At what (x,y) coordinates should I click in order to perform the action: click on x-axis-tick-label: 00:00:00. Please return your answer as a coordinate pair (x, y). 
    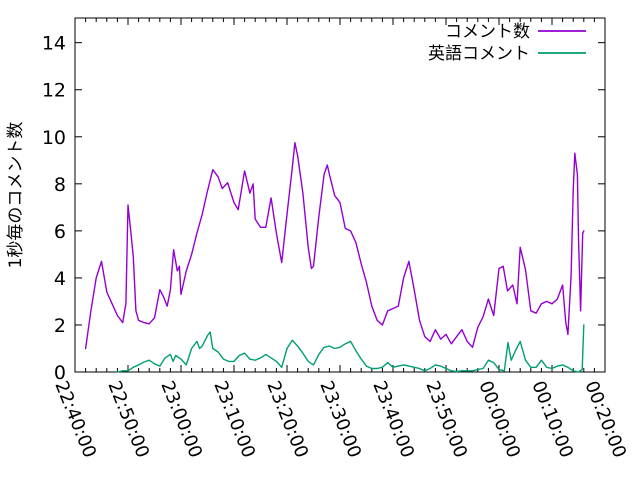
    Looking at the image, I should click on (499, 419).